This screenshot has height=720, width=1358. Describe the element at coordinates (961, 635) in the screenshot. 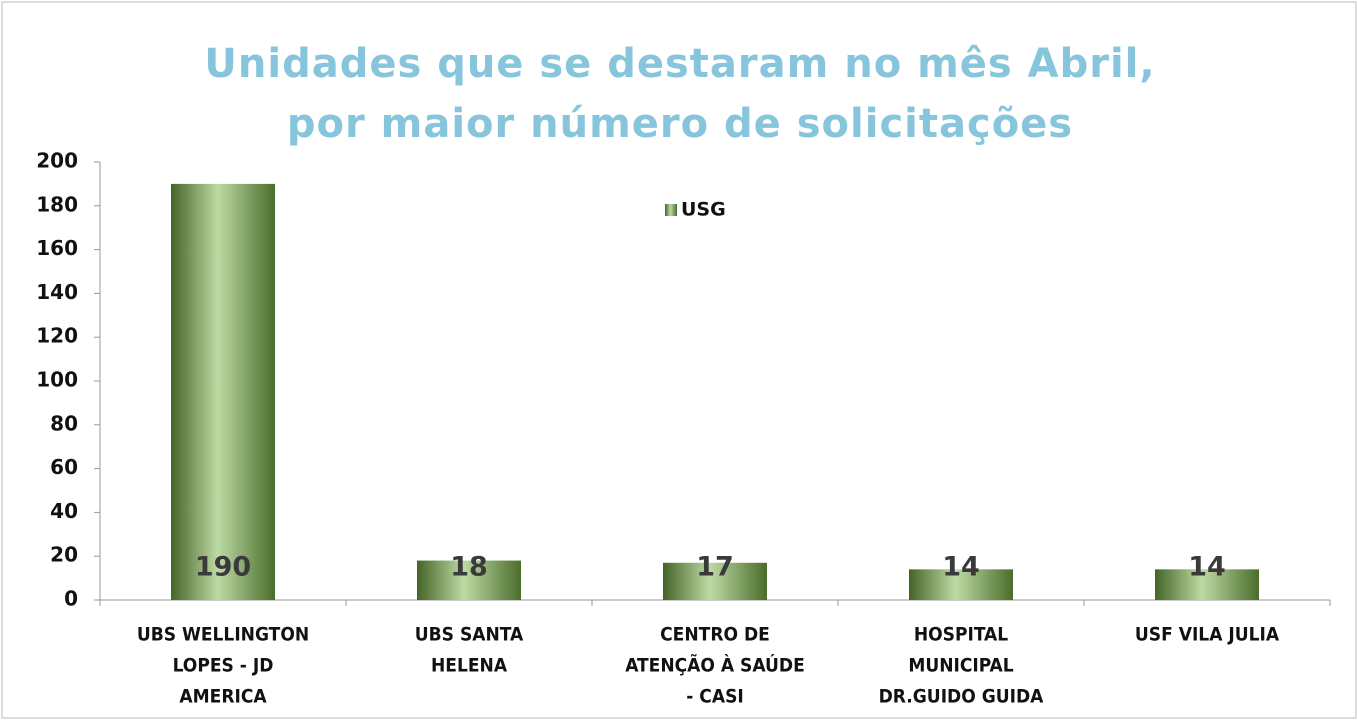

I see `x-tick-label: HOSPITAL` at that location.